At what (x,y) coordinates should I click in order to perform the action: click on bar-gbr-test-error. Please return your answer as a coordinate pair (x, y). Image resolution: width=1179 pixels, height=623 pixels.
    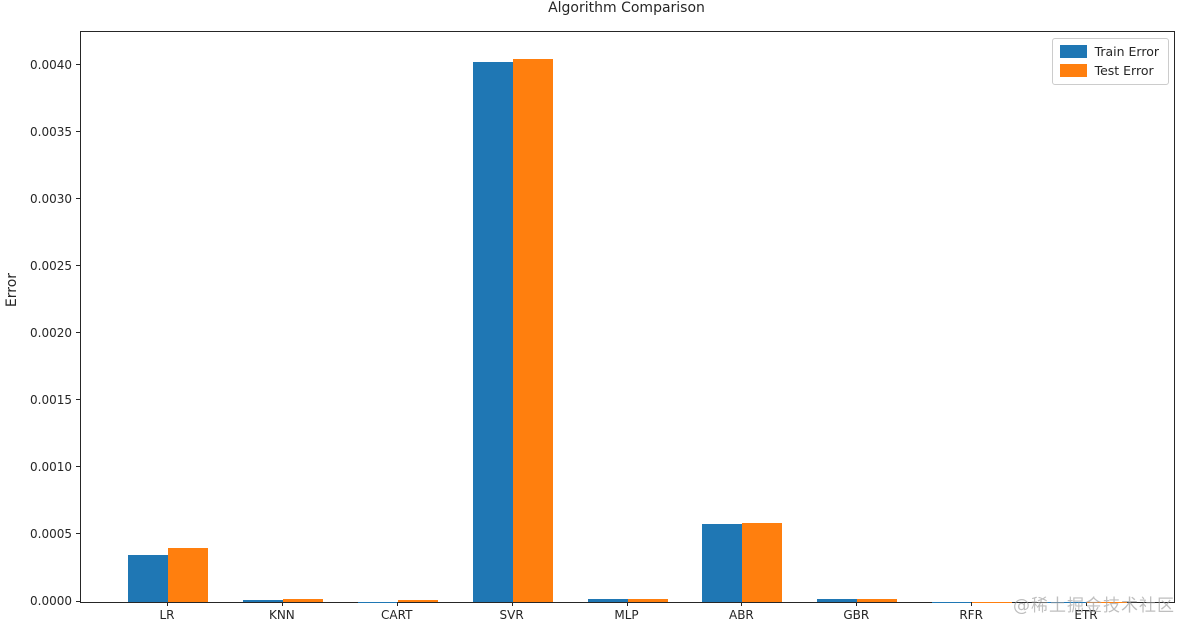
    Looking at the image, I should click on (877, 600).